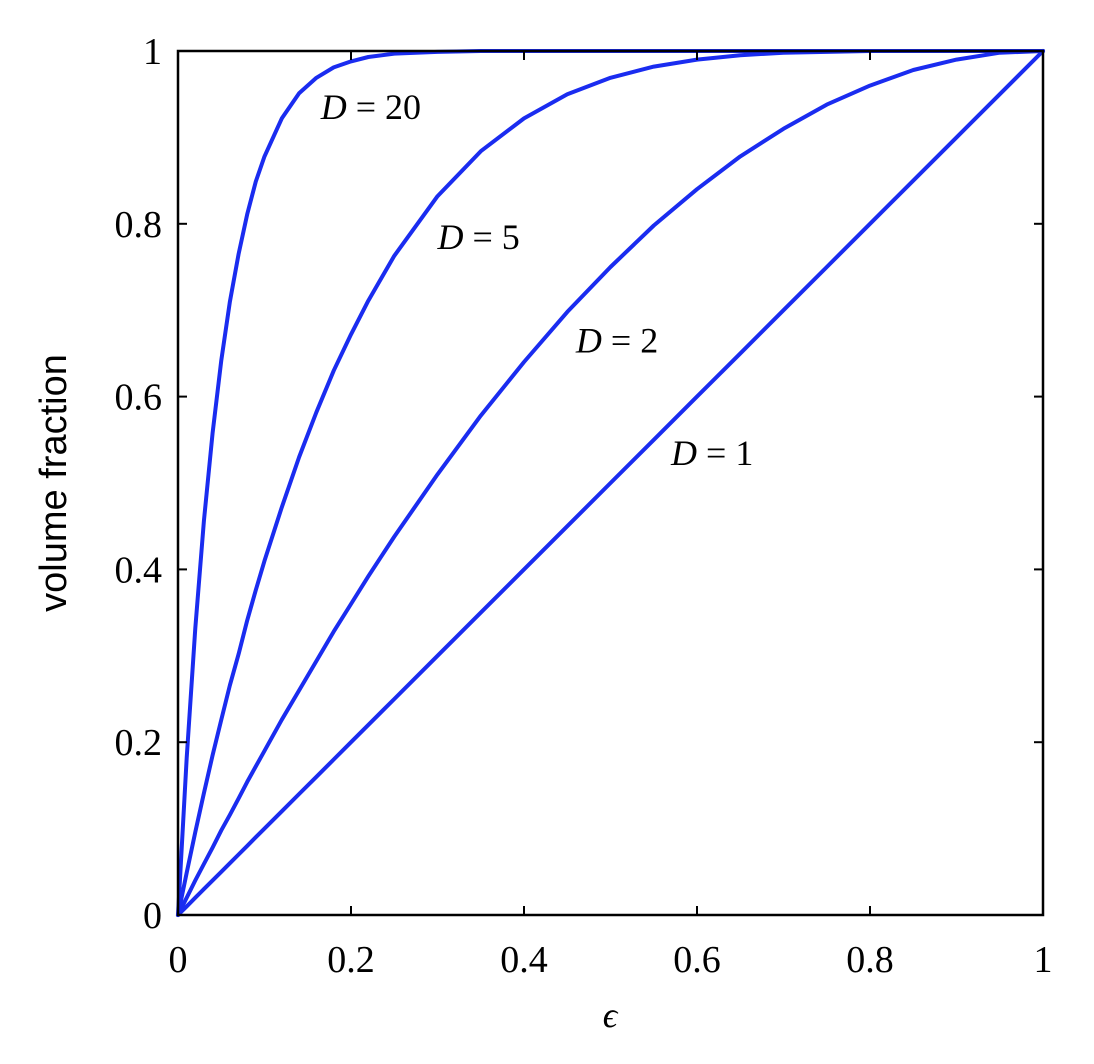 Image resolution: width=1094 pixels, height=1064 pixels. What do you see at coordinates (697, 960) in the screenshot?
I see `x-tick-label: 0.6` at bounding box center [697, 960].